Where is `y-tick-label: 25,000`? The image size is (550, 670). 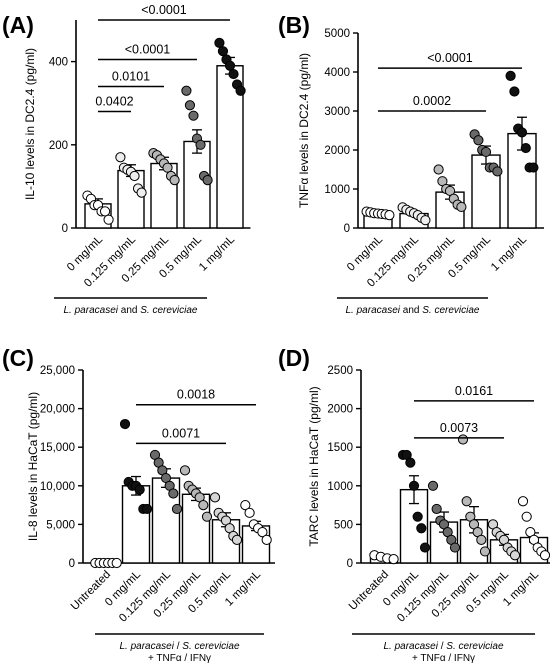
y-tick-label: 25,000 is located at coordinates (57, 371).